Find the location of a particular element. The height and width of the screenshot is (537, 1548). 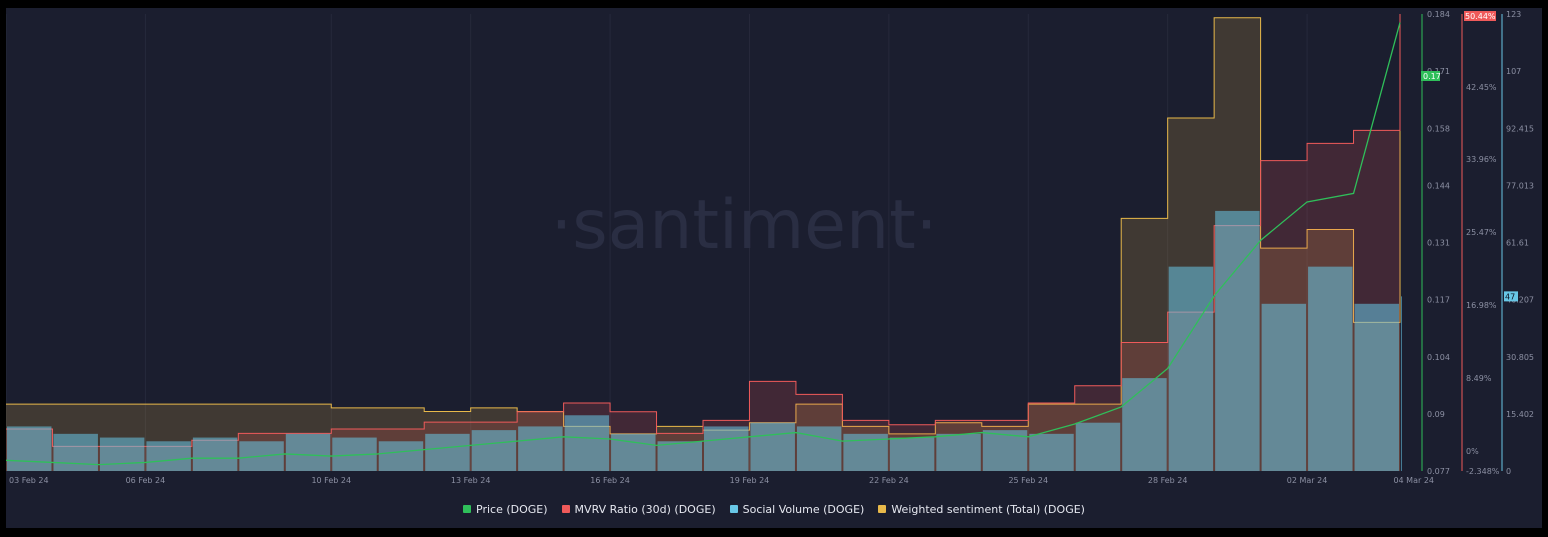

social-tick-label: 92.415 is located at coordinates (1520, 128).